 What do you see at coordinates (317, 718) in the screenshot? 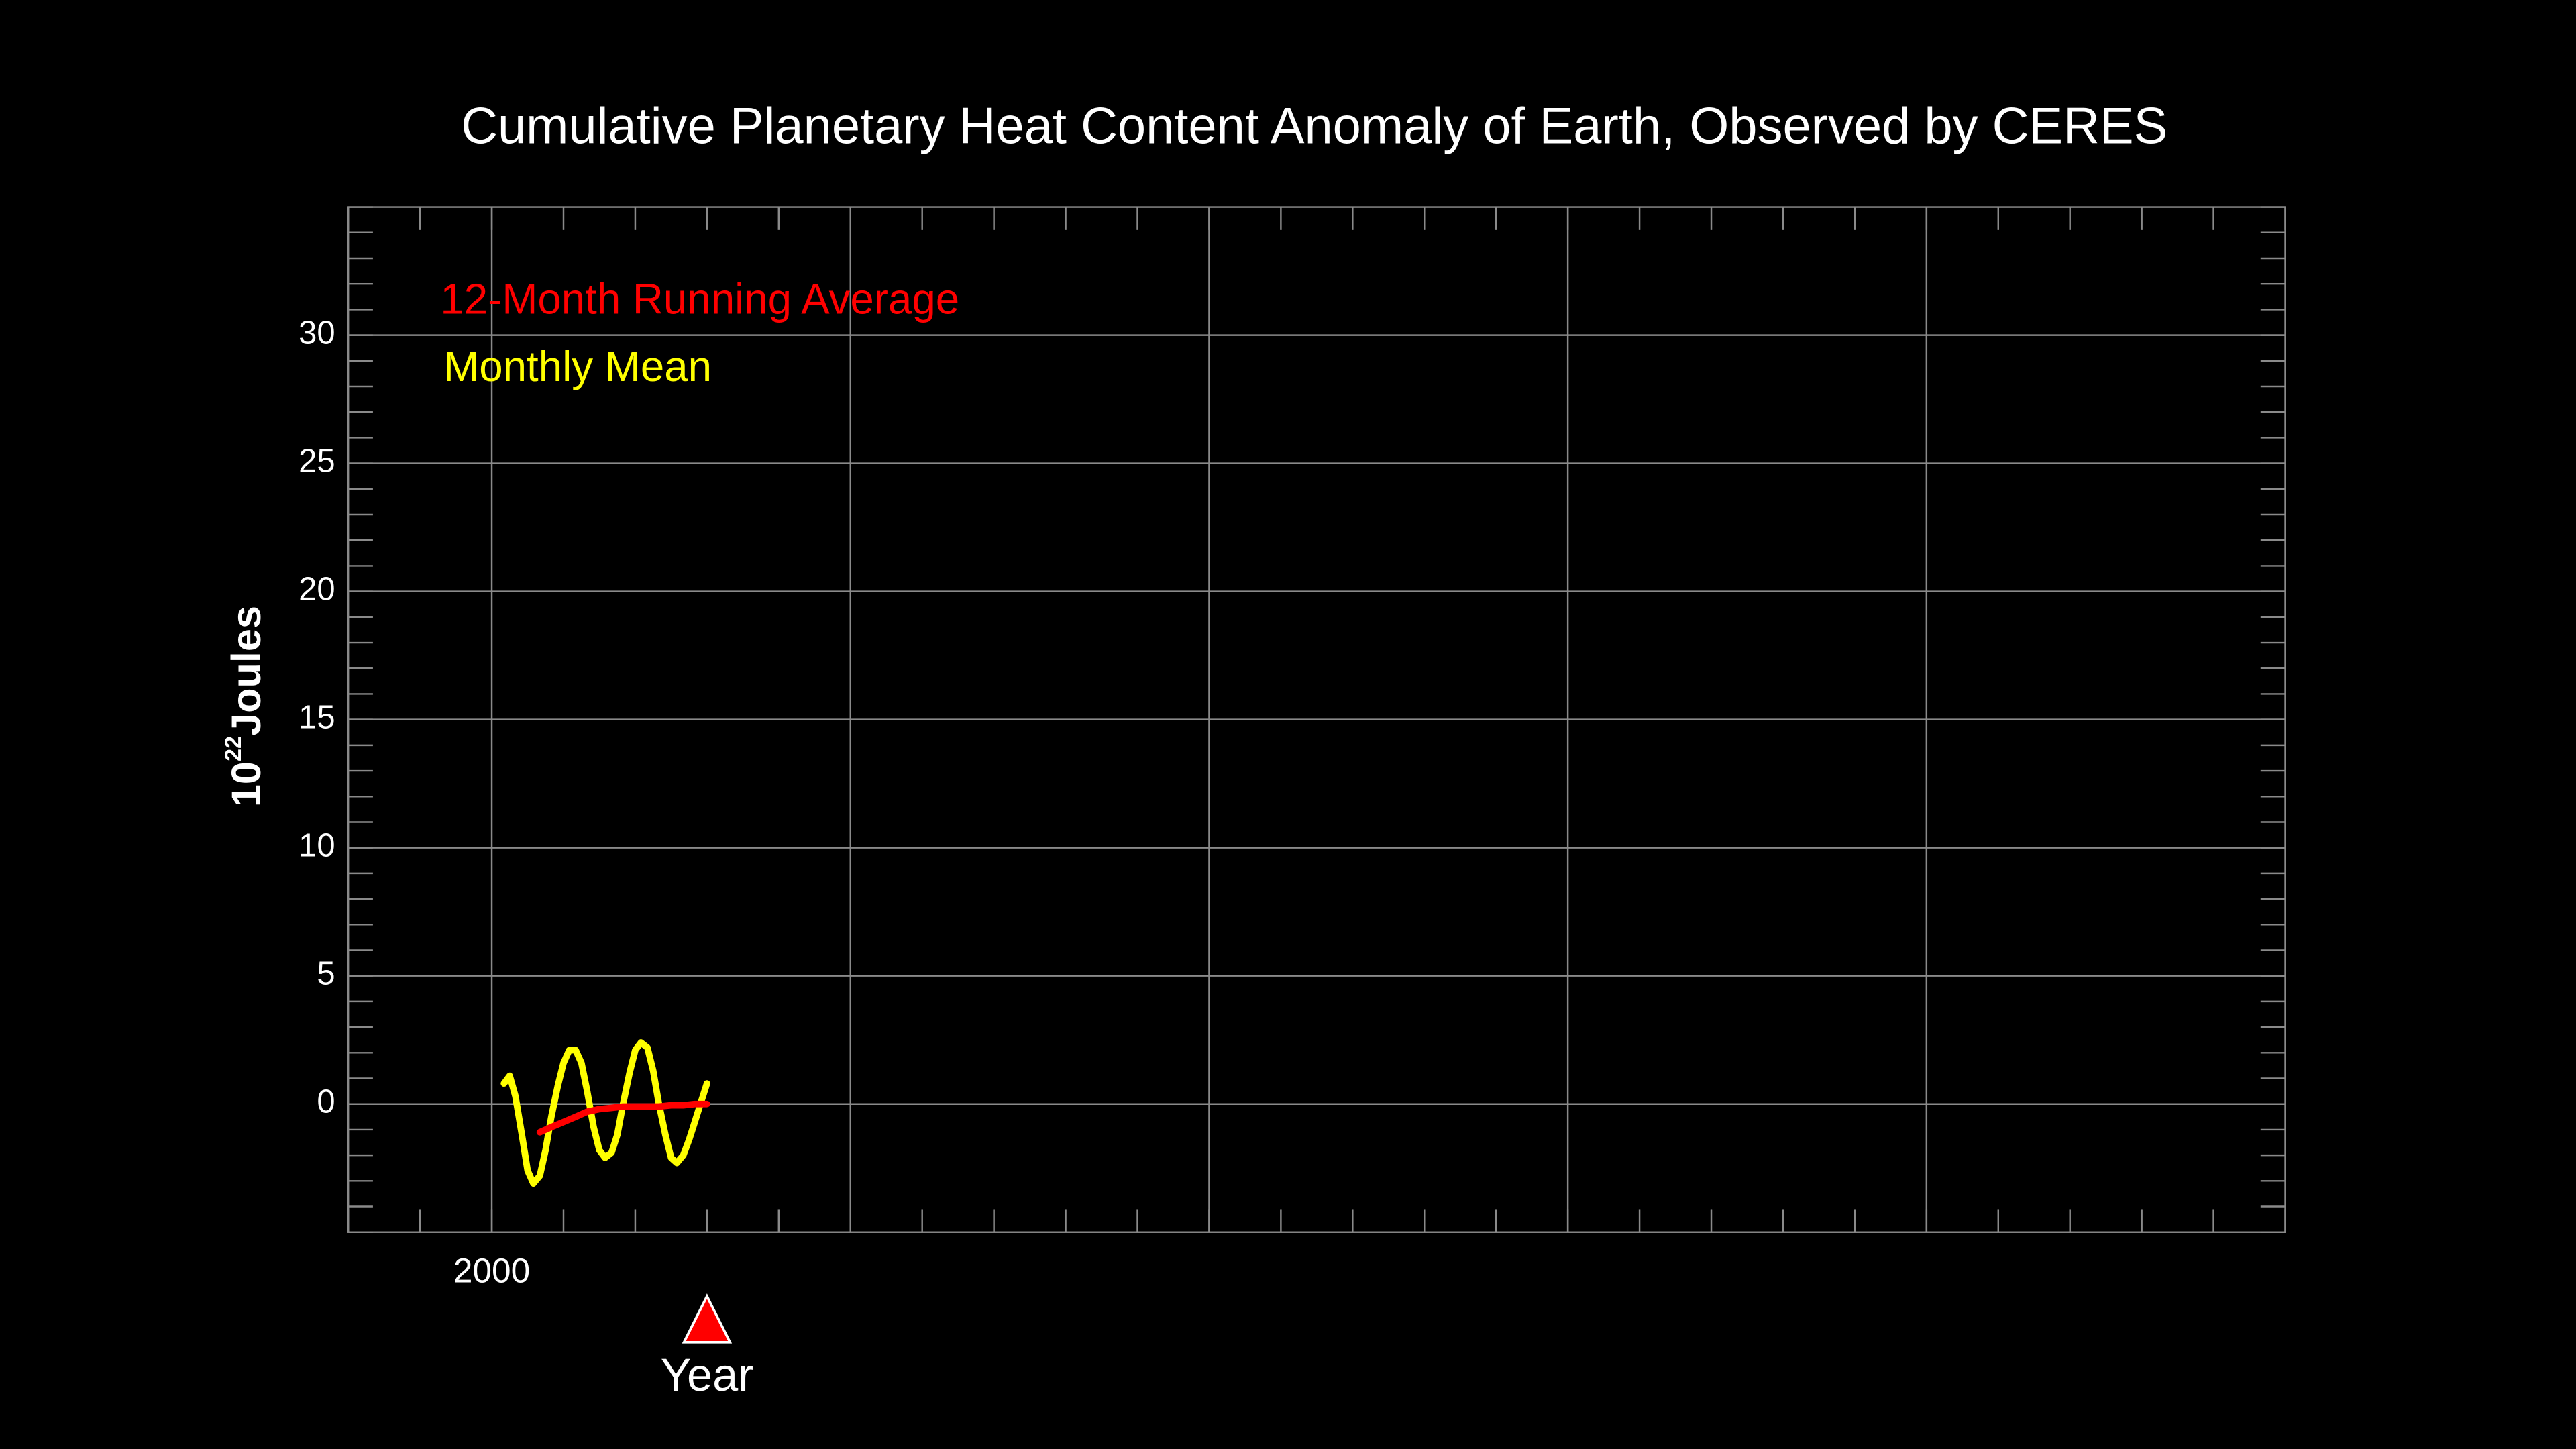
I see `y-tick-label: 15` at bounding box center [317, 718].